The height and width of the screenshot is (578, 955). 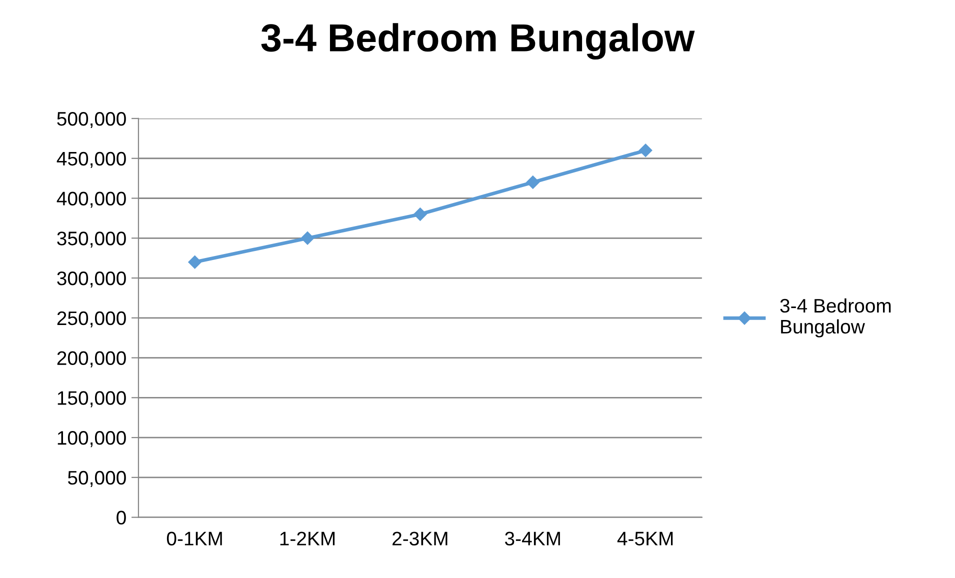 What do you see at coordinates (420, 539) in the screenshot?
I see `x-tick-label: 2-3KM` at bounding box center [420, 539].